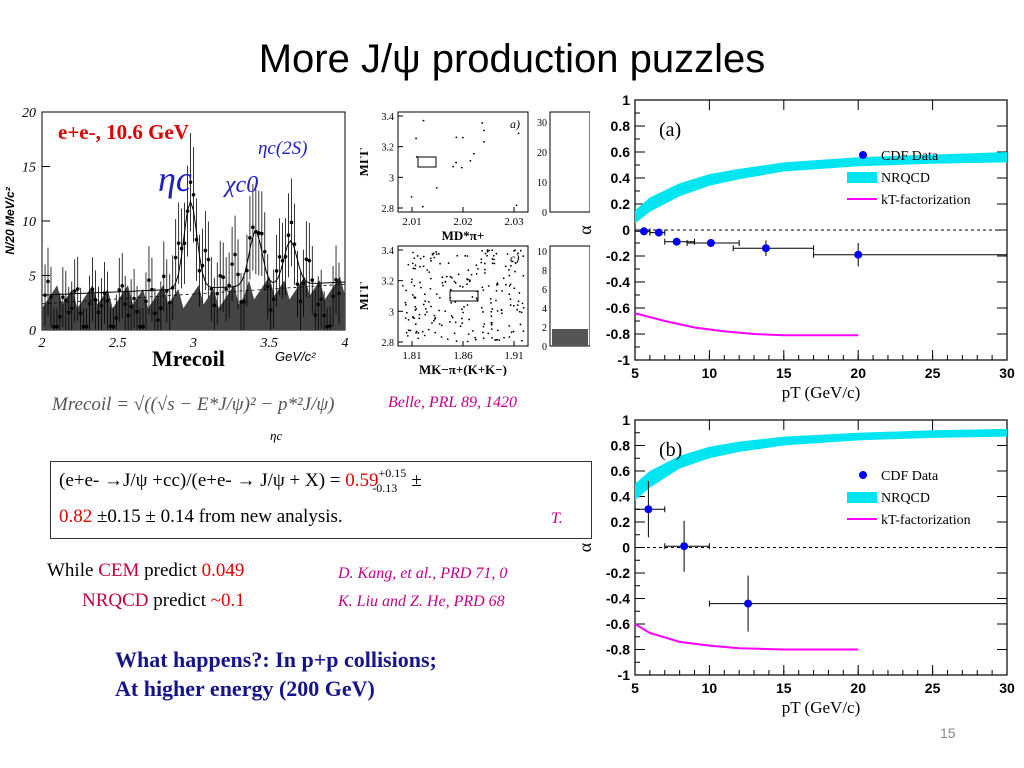  What do you see at coordinates (362, 480) in the screenshot?
I see `ratio-value: 0.59` at bounding box center [362, 480].